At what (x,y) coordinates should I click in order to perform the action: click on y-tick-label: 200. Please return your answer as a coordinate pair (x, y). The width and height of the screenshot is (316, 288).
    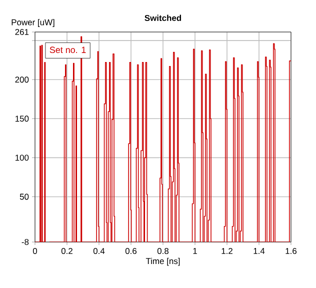
    Looking at the image, I should click on (22, 79).